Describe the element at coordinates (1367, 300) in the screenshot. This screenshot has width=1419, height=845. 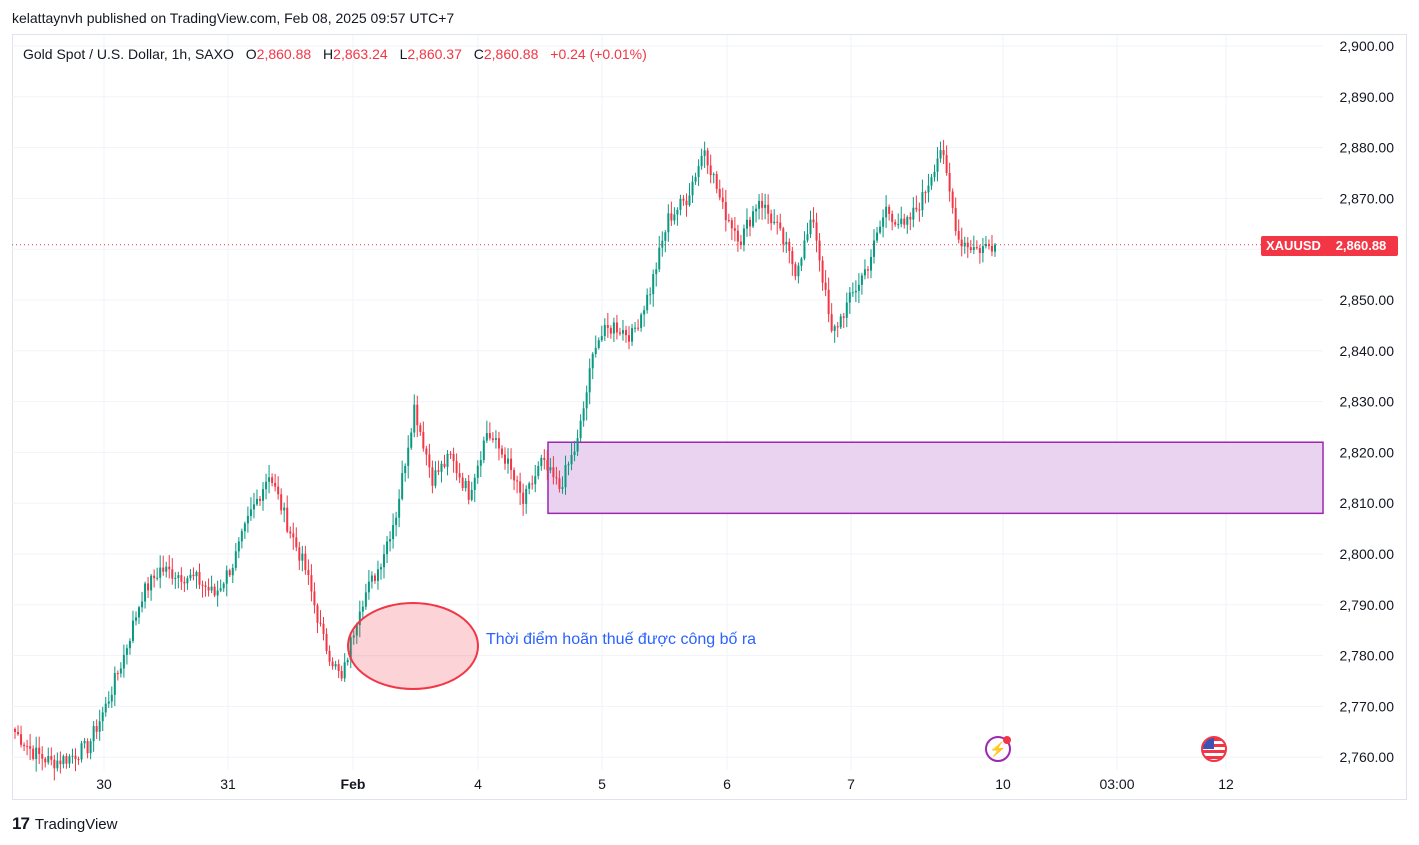
I see `y-tick-label: 2,850.00` at that location.